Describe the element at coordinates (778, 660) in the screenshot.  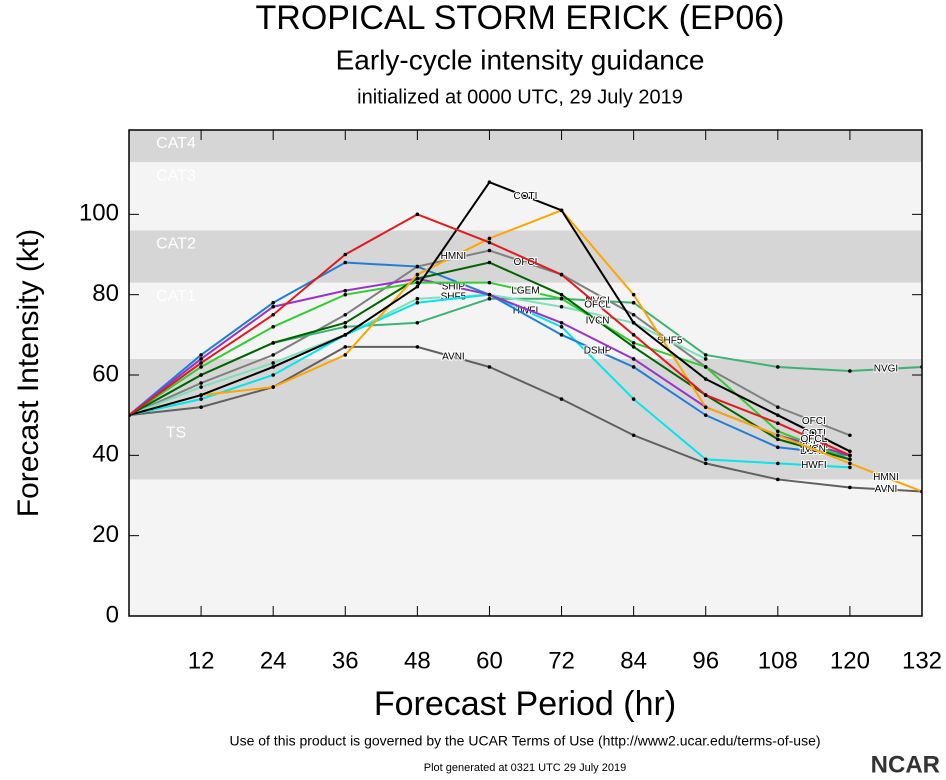
I see `x-tick-label: 108` at that location.